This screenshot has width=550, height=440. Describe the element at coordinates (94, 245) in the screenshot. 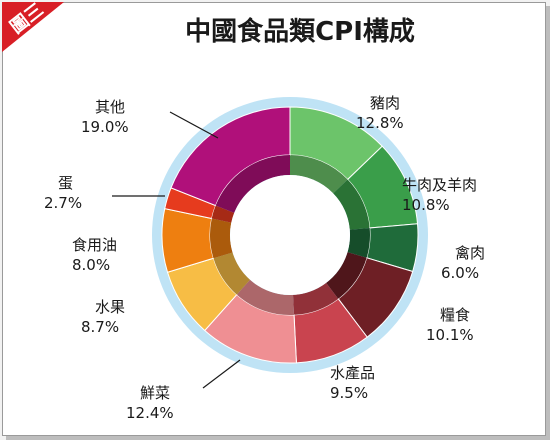

I see `slice-name-label: 食用油` at that location.